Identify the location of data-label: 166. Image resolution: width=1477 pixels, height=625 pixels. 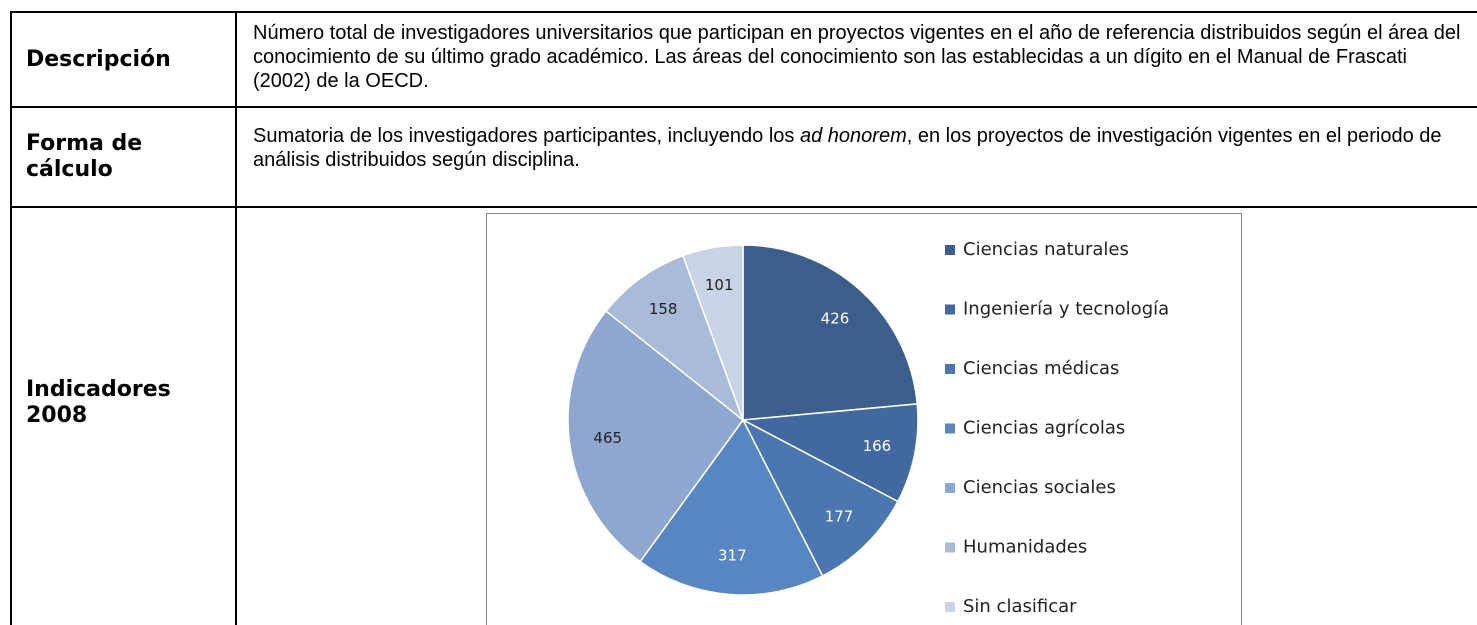
(877, 446).